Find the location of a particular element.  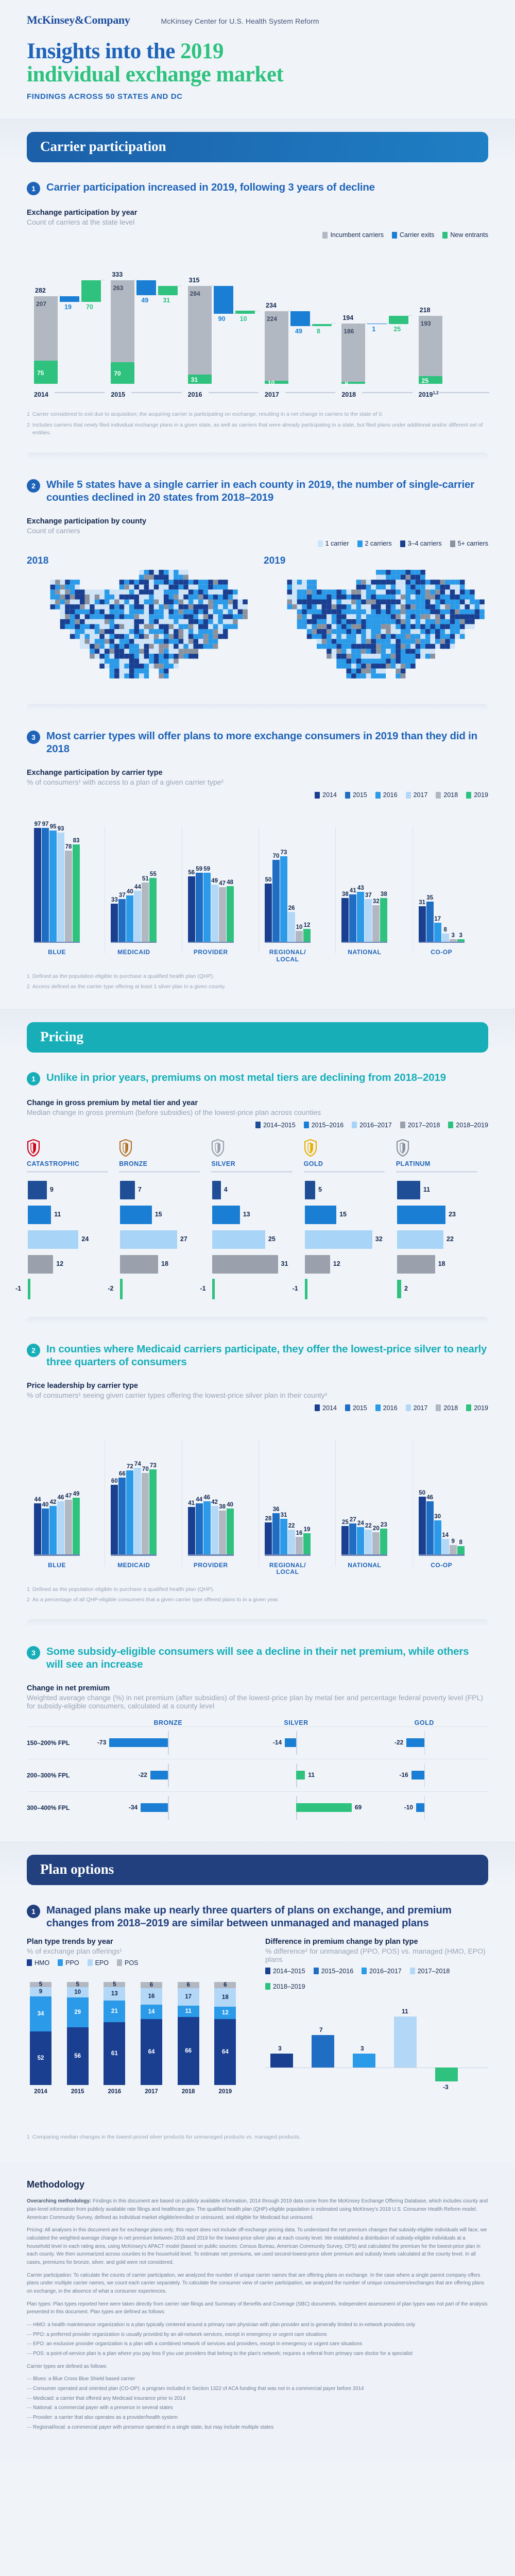

plan-type-segment-hmo: 56 is located at coordinates (77, 2056).